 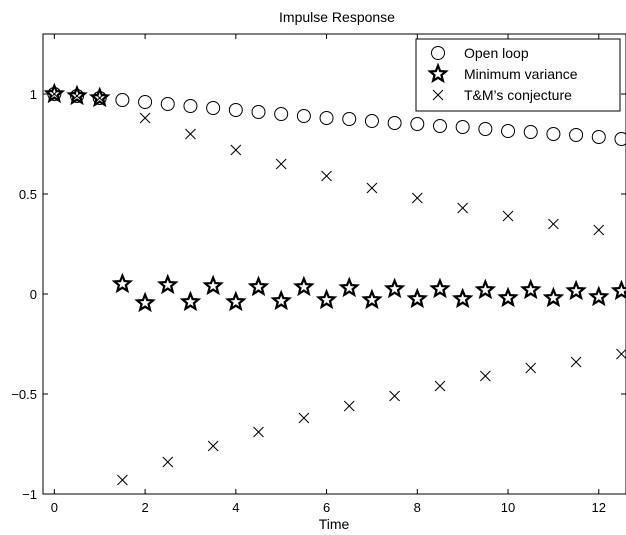 What do you see at coordinates (326, 507) in the screenshot?
I see `x-tick-label: 6` at bounding box center [326, 507].